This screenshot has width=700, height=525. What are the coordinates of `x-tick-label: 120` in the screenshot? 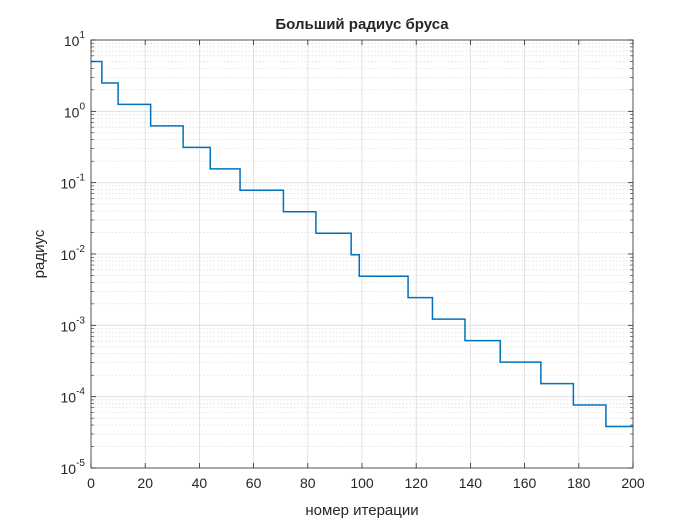 It's located at (417, 483).